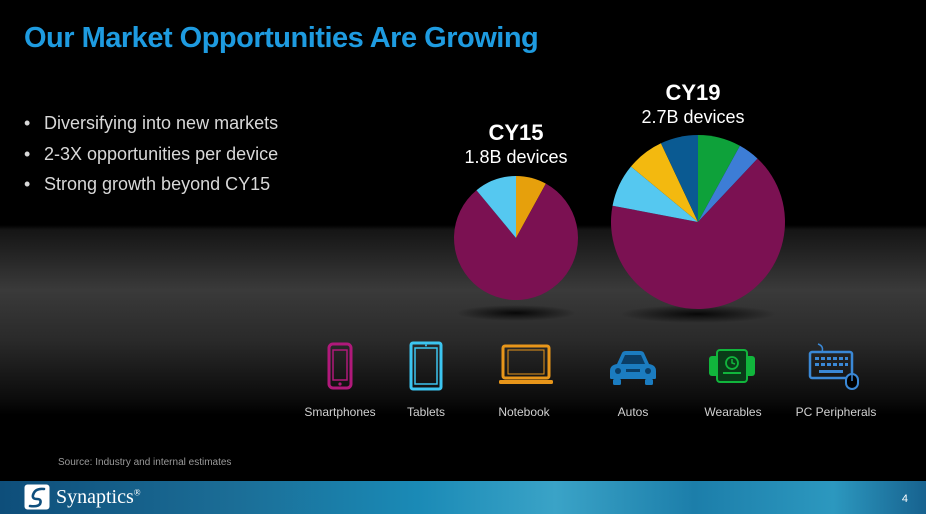 This screenshot has height=514, width=926. I want to click on pie-subtitle: 2.7B devices, so click(693, 117).